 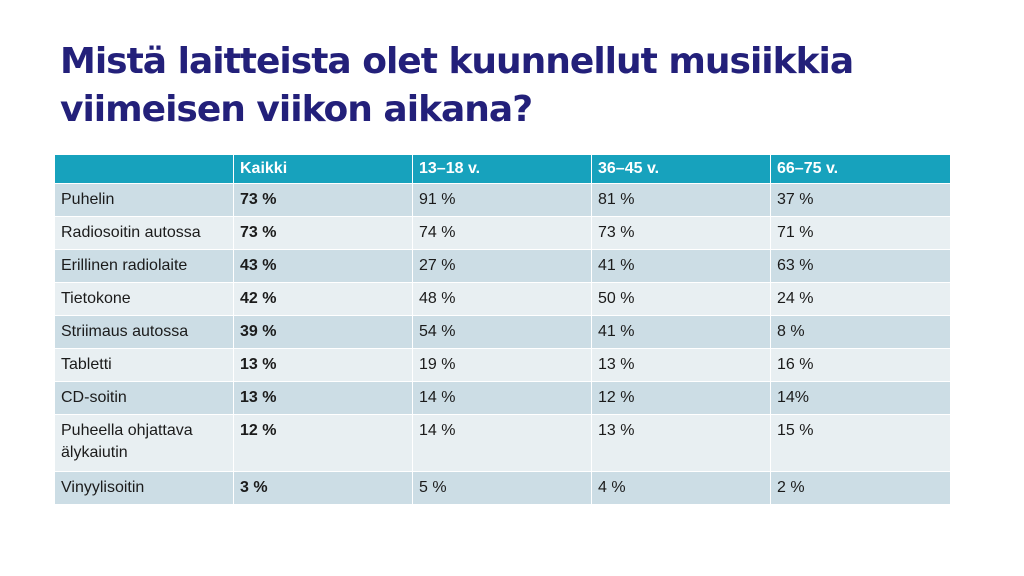 What do you see at coordinates (144, 299) in the screenshot?
I see `device-cell: Tietokone` at bounding box center [144, 299].